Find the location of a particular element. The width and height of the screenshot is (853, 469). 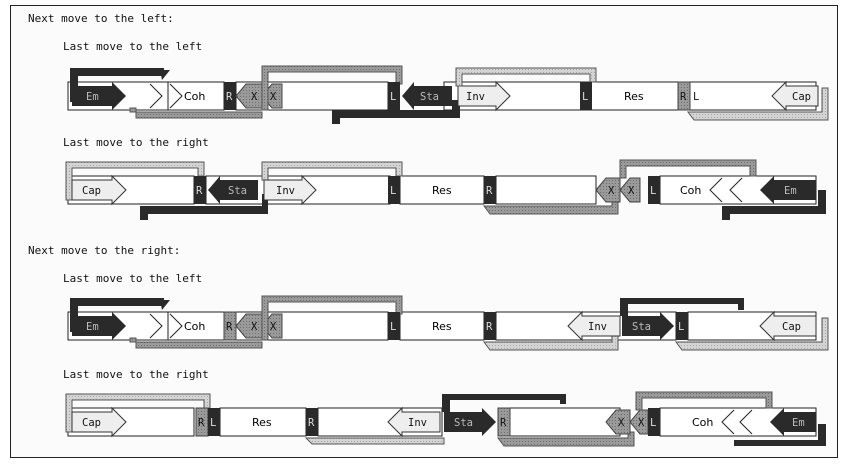

row4: Cap R L Res R Inv Sta R X X L Coh Em is located at coordinates (445, 419).